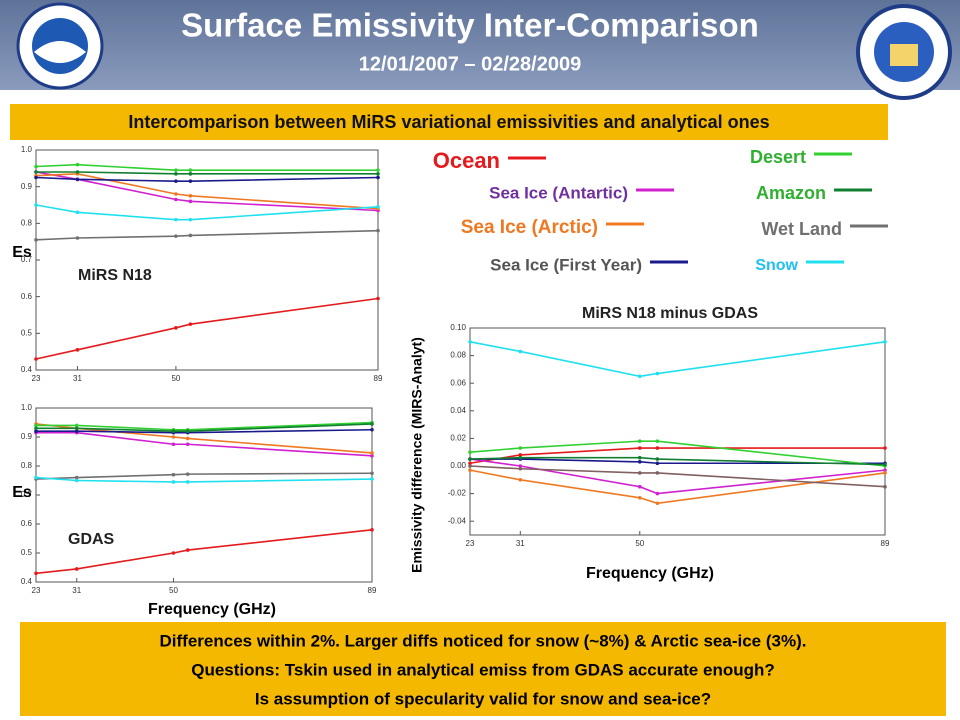  What do you see at coordinates (458, 465) in the screenshot?
I see `y-tick-label: 0.00` at bounding box center [458, 465].